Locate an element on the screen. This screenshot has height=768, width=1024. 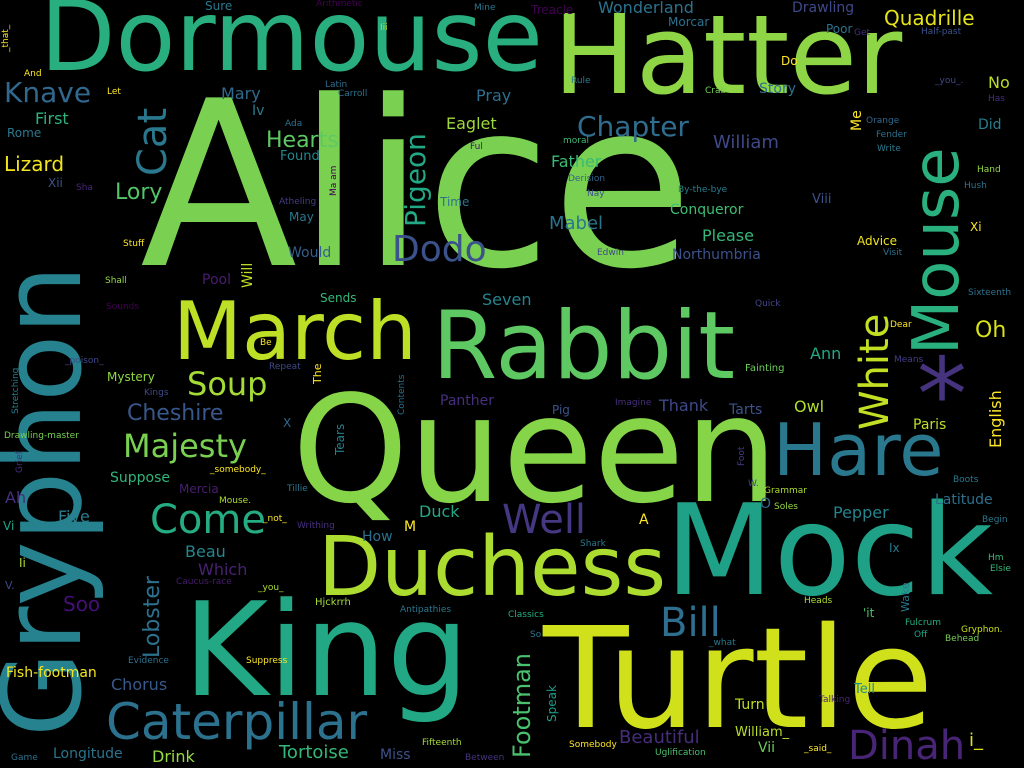
word-foot: Foot is located at coordinates (742, 456).